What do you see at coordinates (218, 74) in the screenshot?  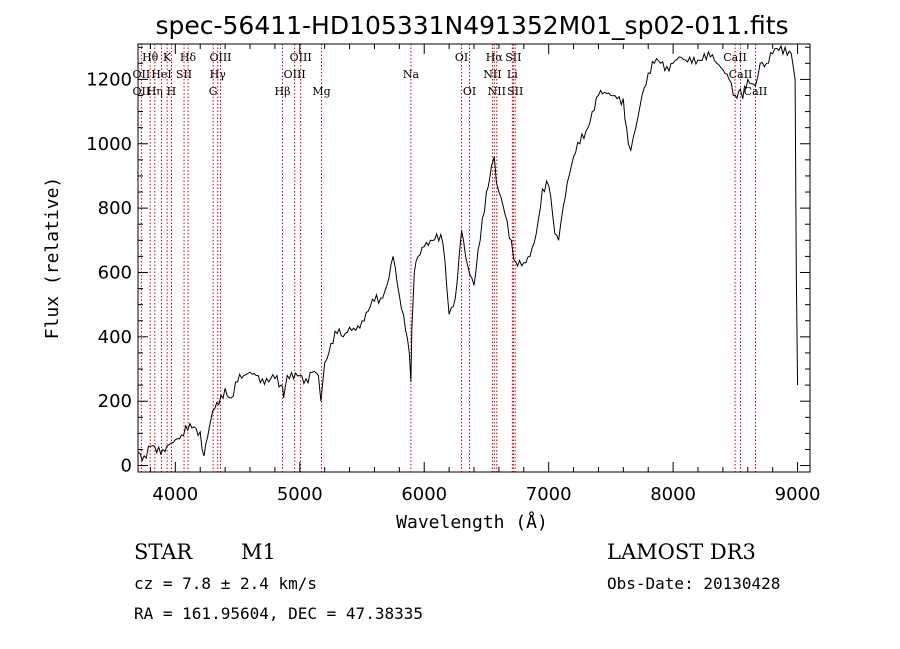 I see `line-marker-label: Hγ` at bounding box center [218, 74].